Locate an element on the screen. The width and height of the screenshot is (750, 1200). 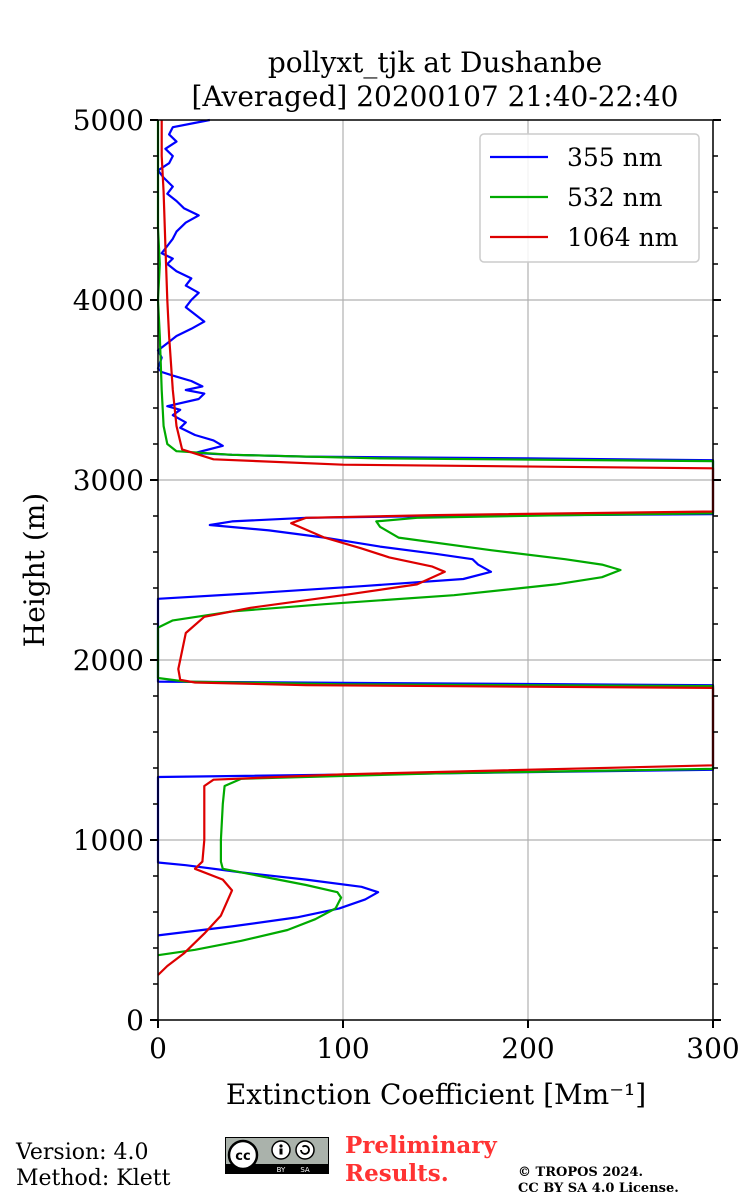
y-axis-label: Height (m) is located at coordinates (34, 570).